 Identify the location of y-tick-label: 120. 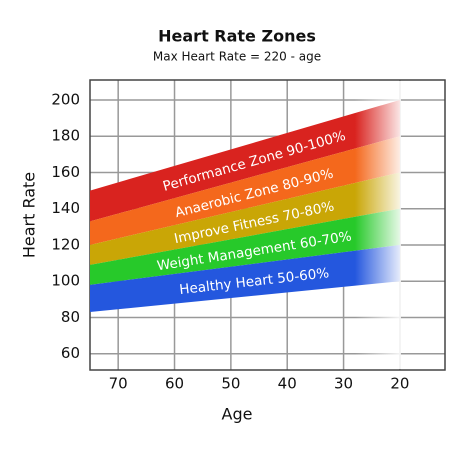
(65, 244).